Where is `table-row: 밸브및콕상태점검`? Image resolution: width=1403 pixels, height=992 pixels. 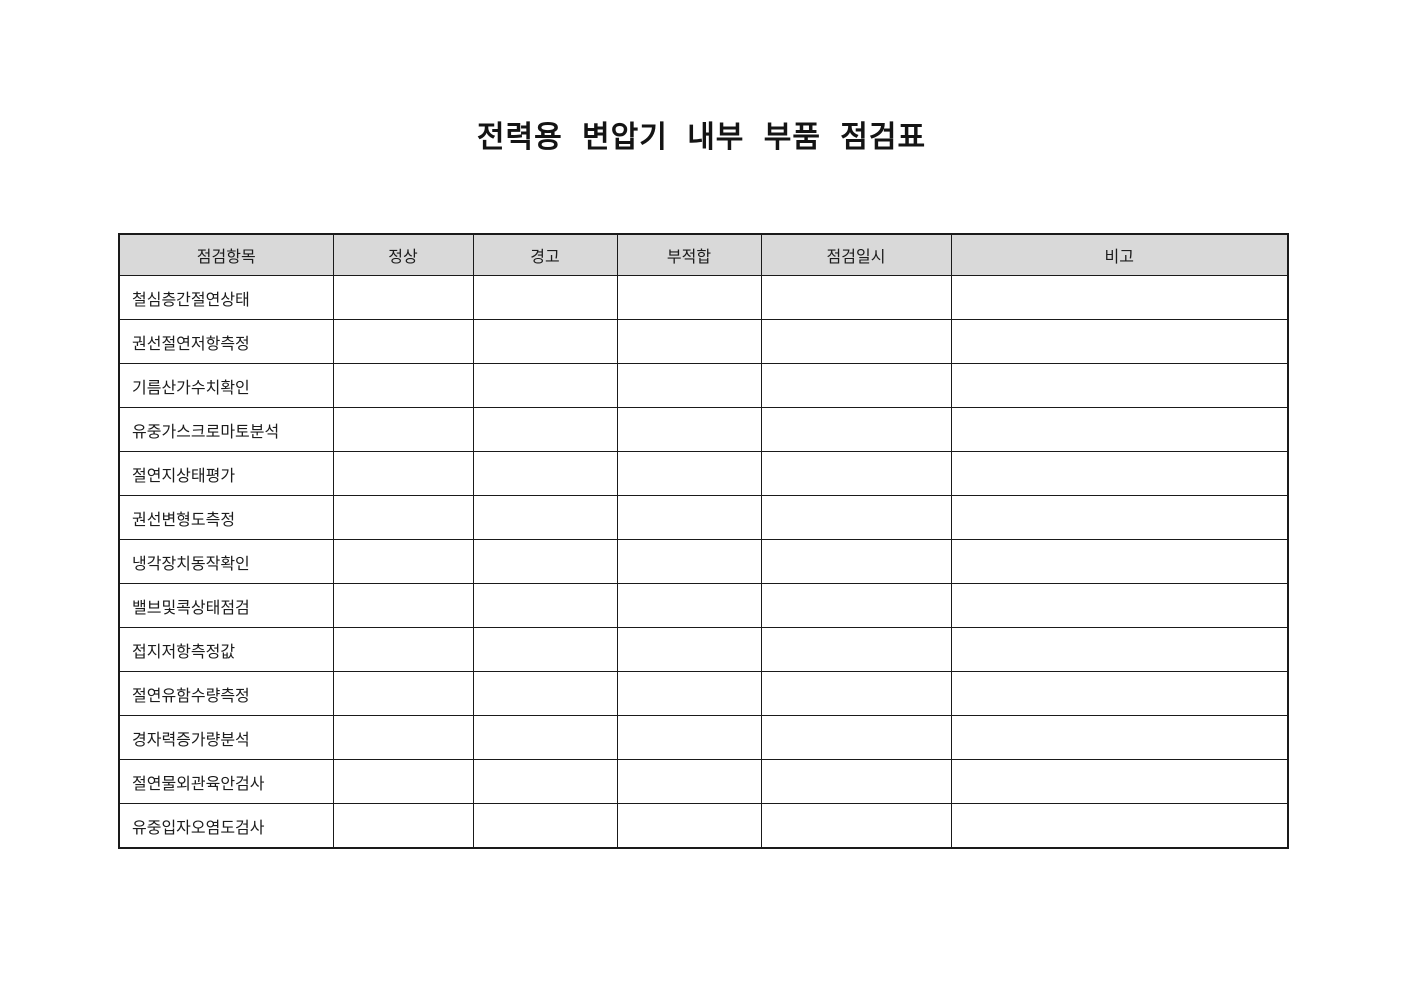 table-row: 밸브및콕상태점검 is located at coordinates (703, 605).